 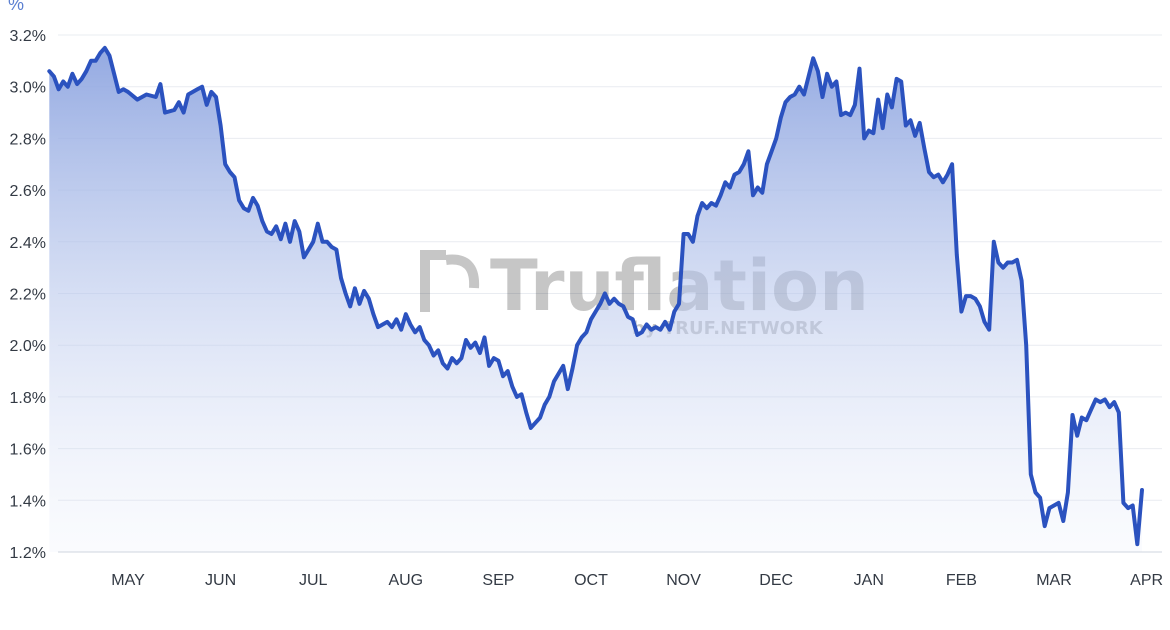 I want to click on x-tick-label: AUG, so click(x=405, y=580).